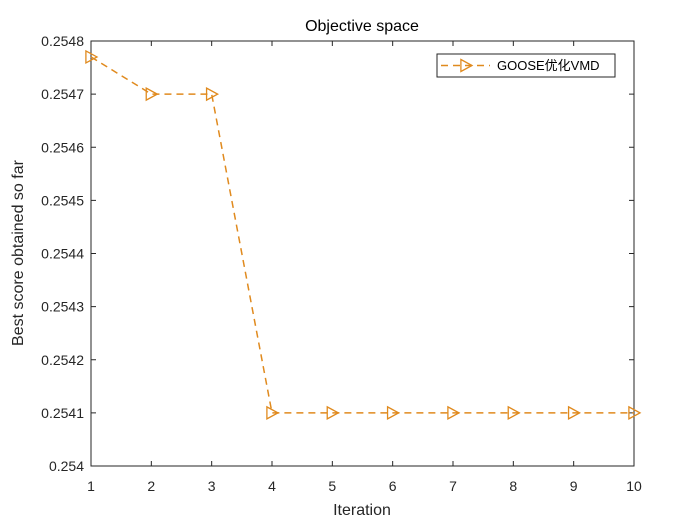 The image size is (700, 525). Describe the element at coordinates (62, 254) in the screenshot. I see `y-tick-label: 0.2544` at that location.